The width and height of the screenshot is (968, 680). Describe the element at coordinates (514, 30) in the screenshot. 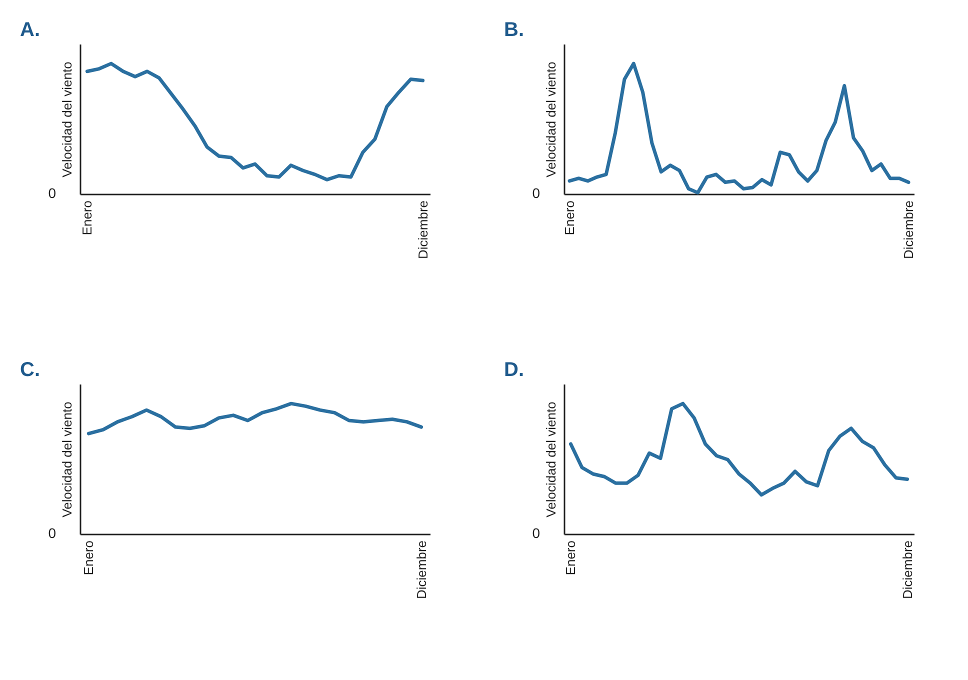

I see `chart-title: B.` at that location.